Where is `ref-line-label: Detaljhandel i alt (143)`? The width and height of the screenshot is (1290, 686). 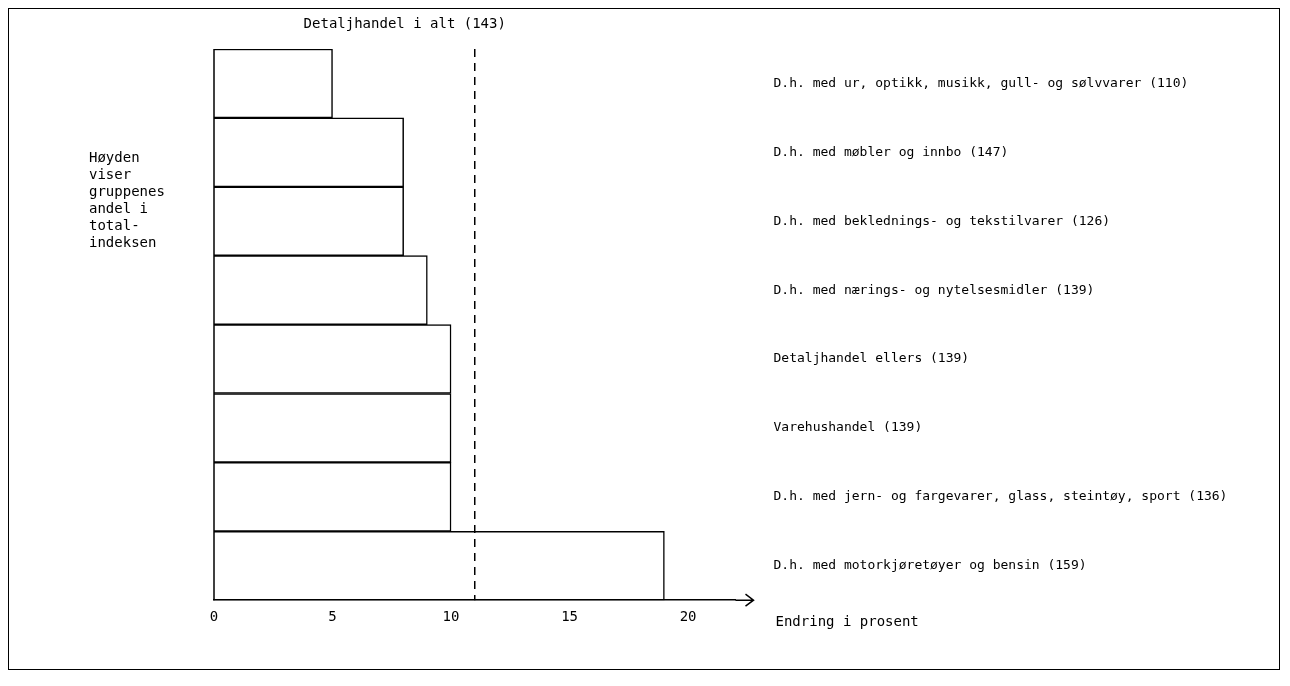
ref-line-label: Detaljhandel i alt (143) is located at coordinates (404, 22).